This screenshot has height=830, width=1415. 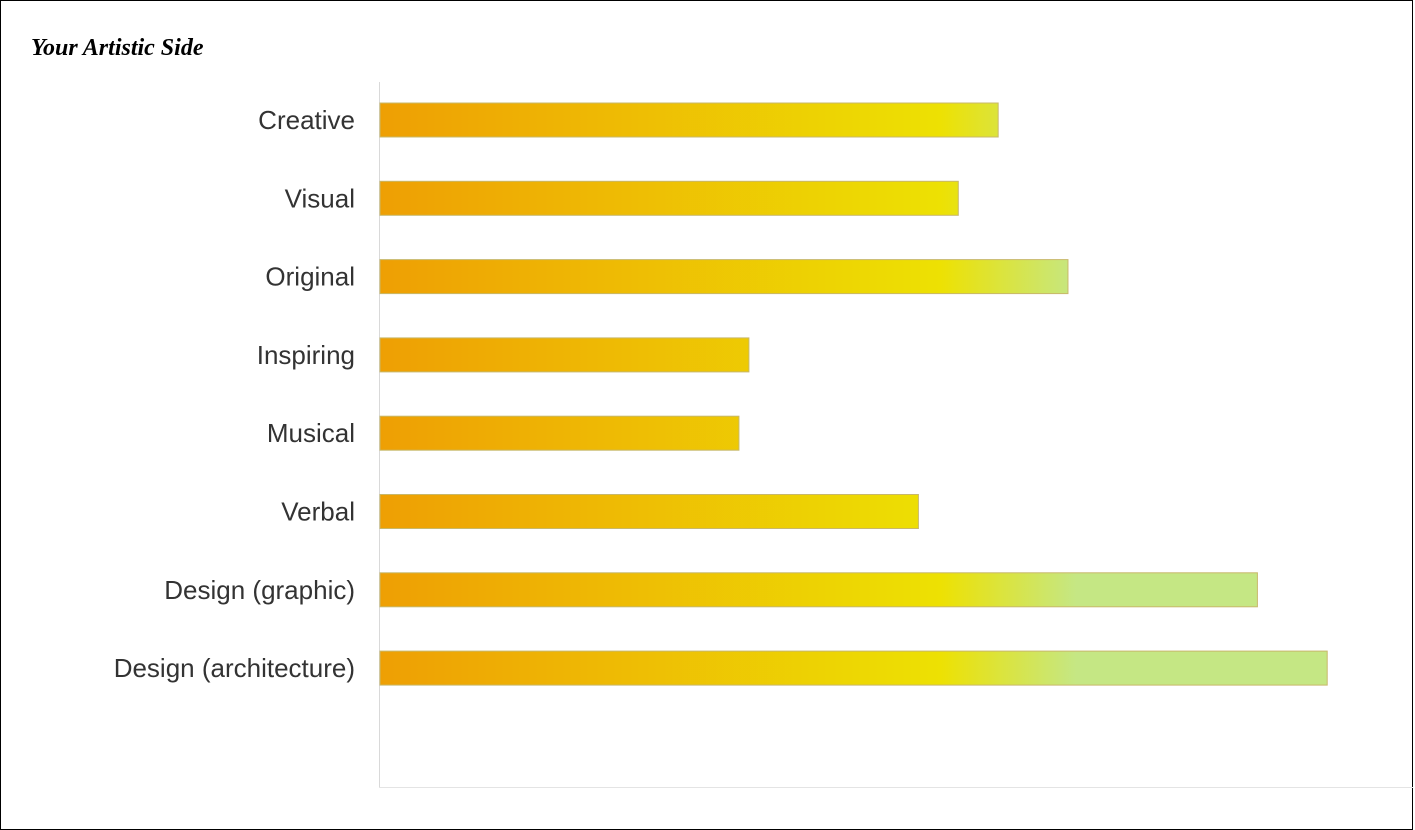 What do you see at coordinates (318, 512) in the screenshot?
I see `category-label: Verbal` at bounding box center [318, 512].